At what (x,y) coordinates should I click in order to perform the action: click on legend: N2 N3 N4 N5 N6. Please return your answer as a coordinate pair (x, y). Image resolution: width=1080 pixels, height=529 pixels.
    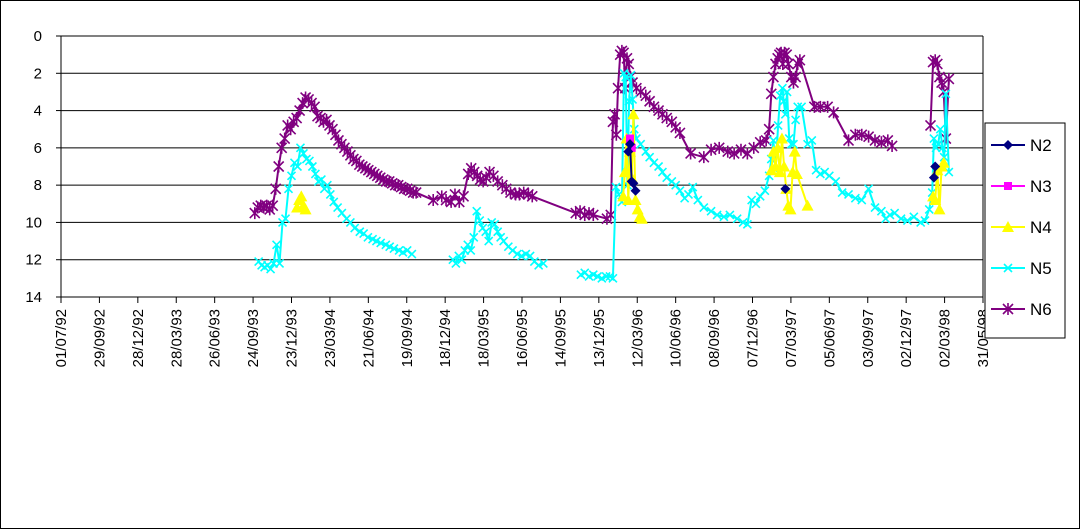
    Looking at the image, I should click on (1025, 230).